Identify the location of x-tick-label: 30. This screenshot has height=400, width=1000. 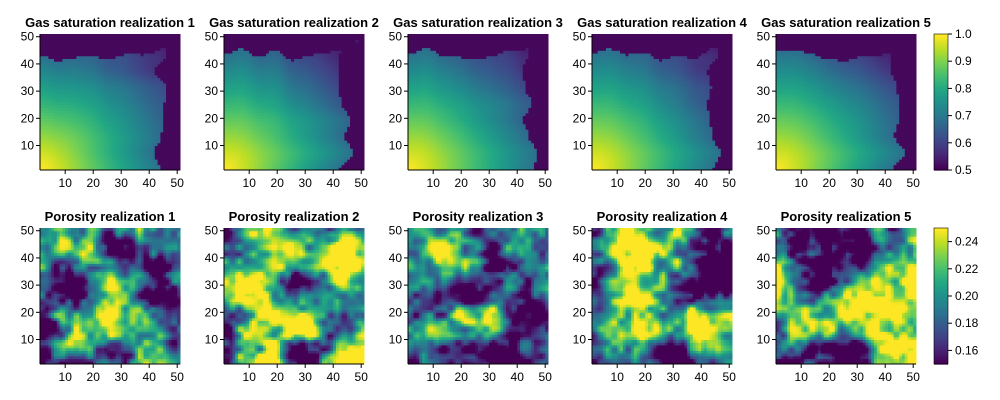
(122, 183).